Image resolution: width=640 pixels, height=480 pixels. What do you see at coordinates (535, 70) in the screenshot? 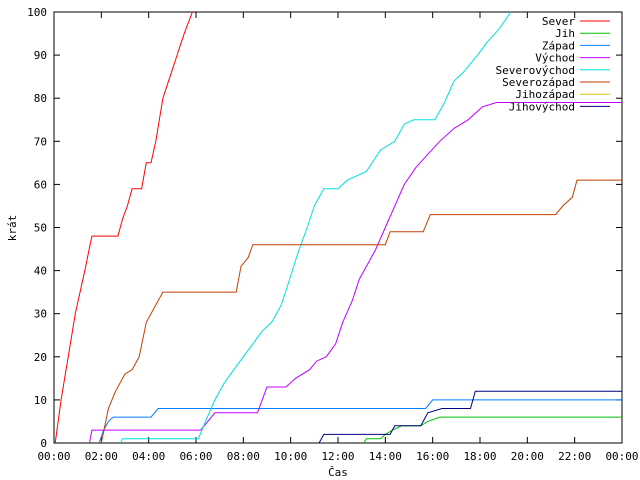
I see `legend-label-severovychod: Severovýchod` at bounding box center [535, 70].